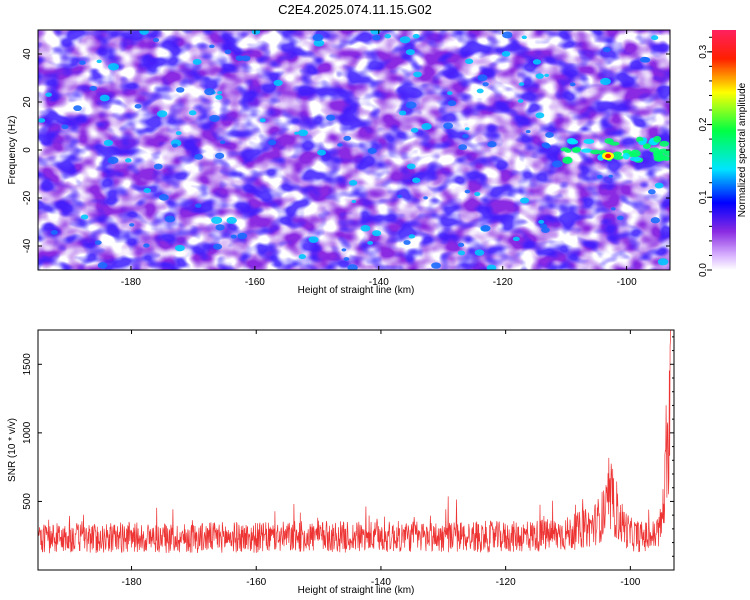  Describe the element at coordinates (506, 582) in the screenshot. I see `snr-x-tick-label: -120` at that location.